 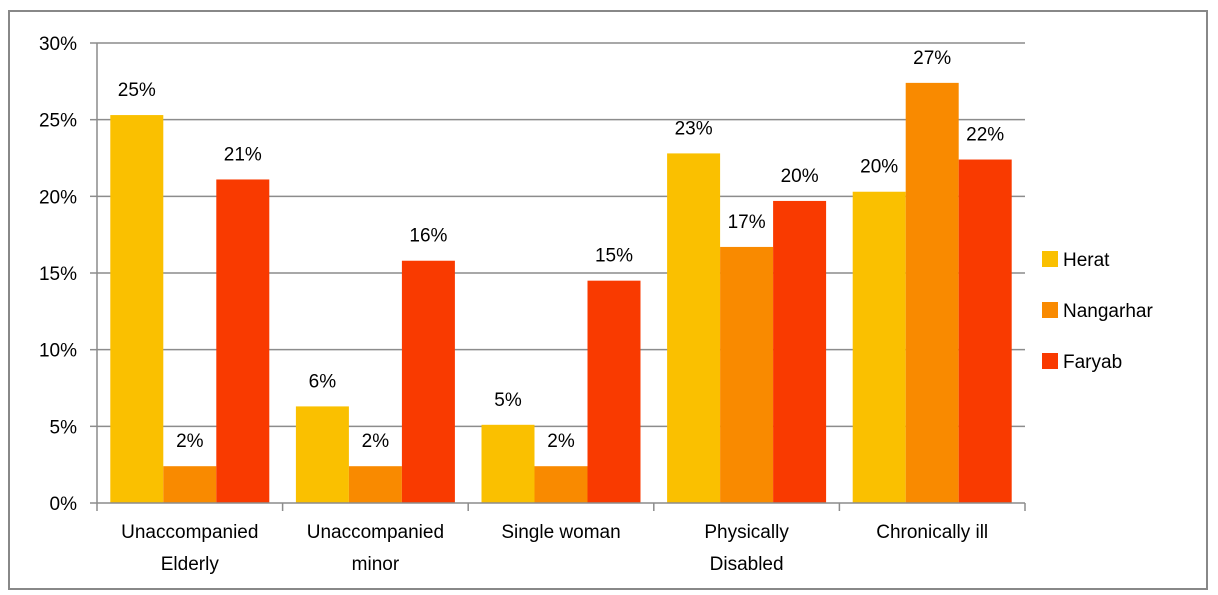 What do you see at coordinates (1092, 362) in the screenshot?
I see `legend-label-faryab: Faryab` at bounding box center [1092, 362].